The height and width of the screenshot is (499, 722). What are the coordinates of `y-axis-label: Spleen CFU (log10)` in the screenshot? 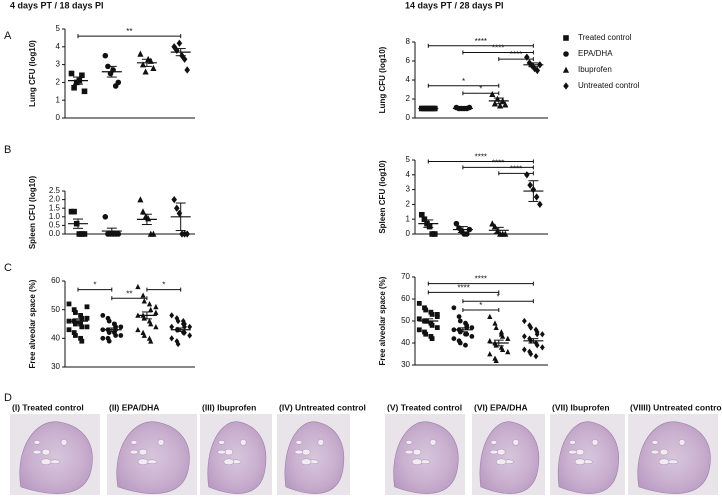 It's located at (32, 212).